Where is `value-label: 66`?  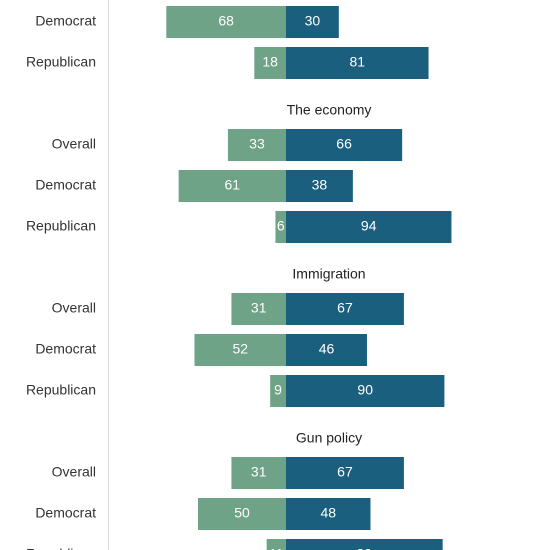
value-label: 66 is located at coordinates (344, 144).